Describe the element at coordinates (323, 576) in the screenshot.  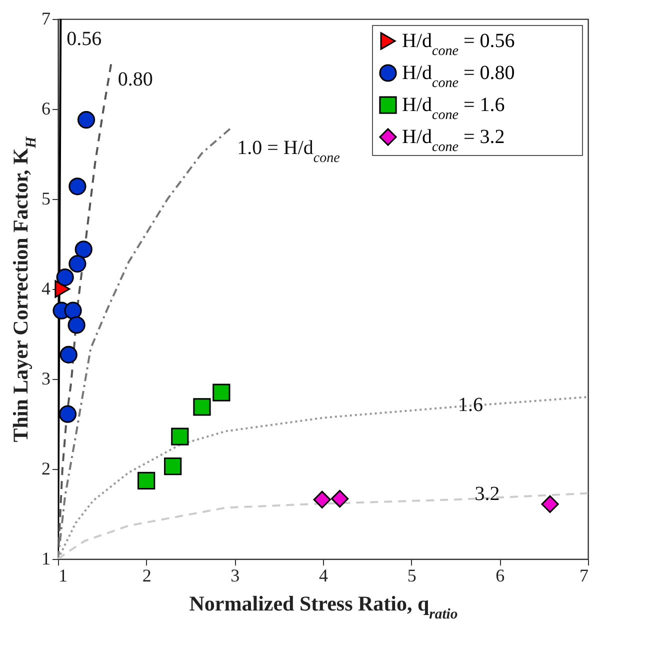
I see `x-tick-label: 4` at that location.